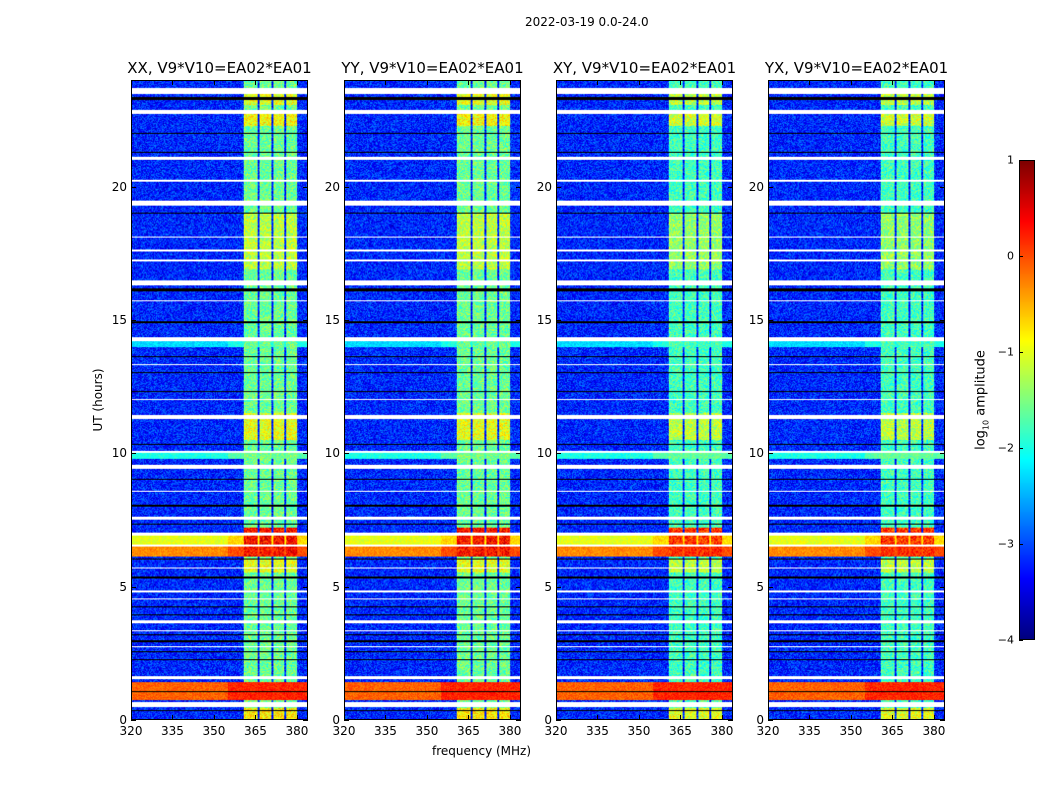 The image size is (1050, 800). What do you see at coordinates (856, 68) in the screenshot?
I see `panel-title: YX, V9*V10=EA02*EA01` at bounding box center [856, 68].